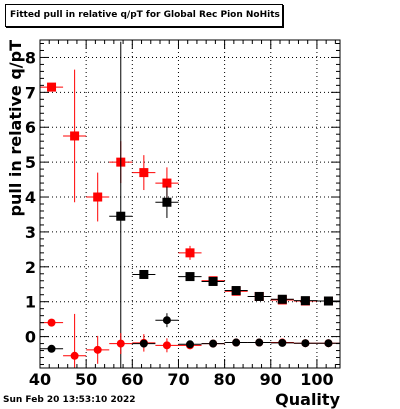 The width and height of the screenshot is (400, 409). I want to click on y-tick-label: 7, so click(30, 92).